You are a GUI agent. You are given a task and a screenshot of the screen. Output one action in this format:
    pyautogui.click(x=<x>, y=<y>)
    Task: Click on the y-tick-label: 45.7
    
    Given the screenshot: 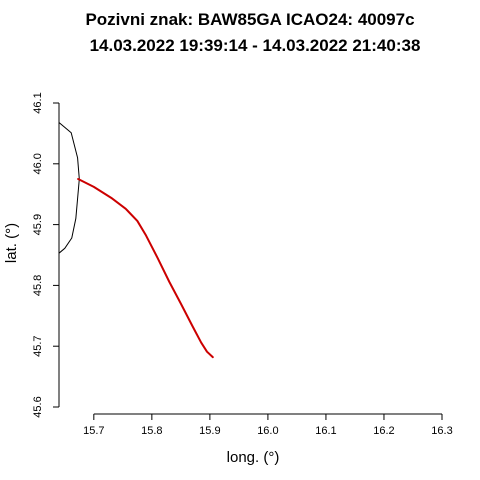 What is the action you would take?
    pyautogui.click(x=38, y=345)
    